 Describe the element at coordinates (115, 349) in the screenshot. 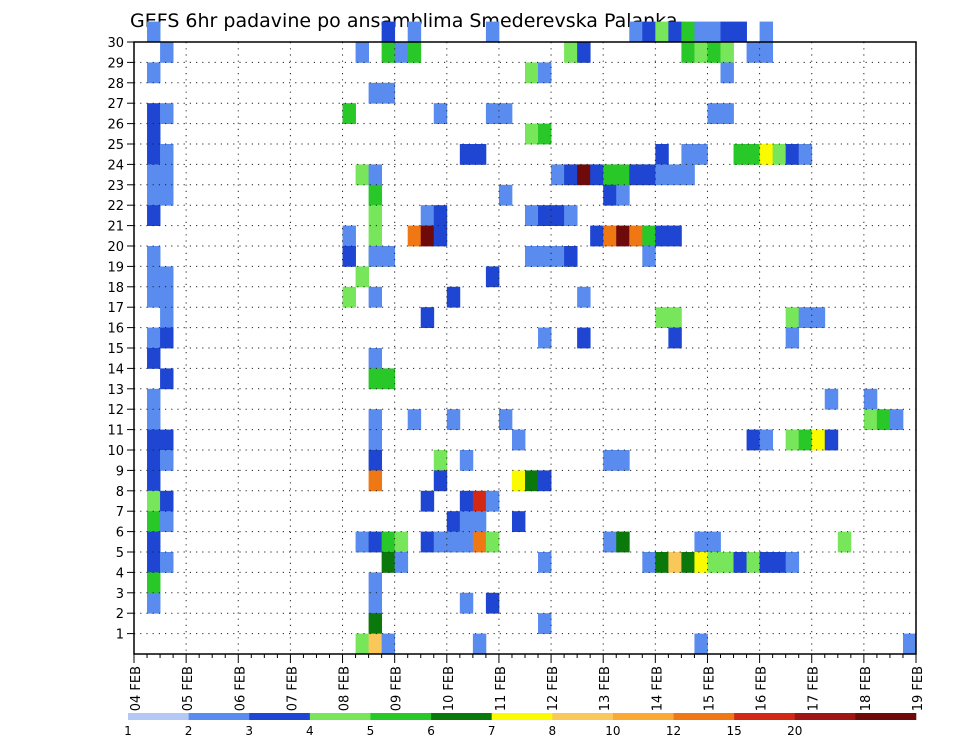

I see `y-tick-label-15: 15` at that location.